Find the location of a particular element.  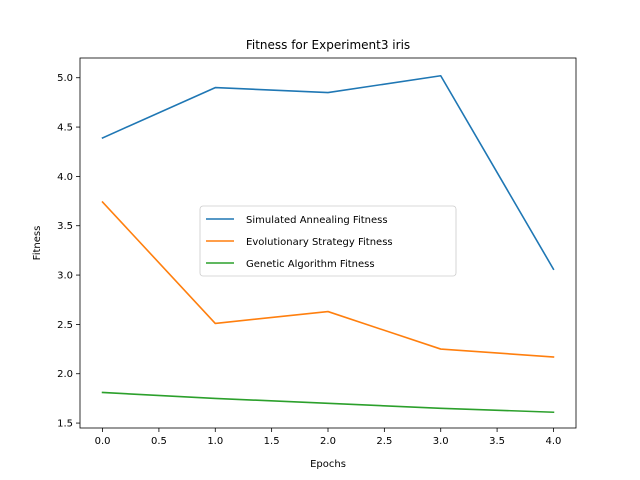

x-tick-label: 2.0 is located at coordinates (328, 441).